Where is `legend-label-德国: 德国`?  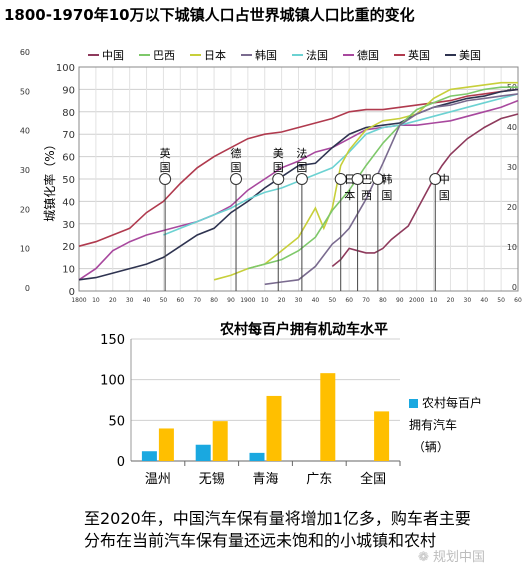
legend-label-德国: 德国 is located at coordinates (368, 55).